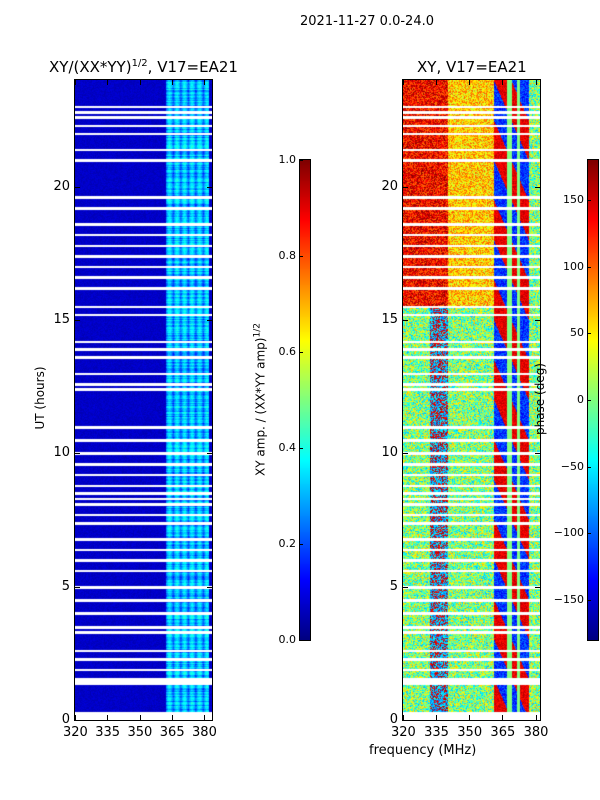 The height and width of the screenshot is (800, 600). Describe the element at coordinates (257, 330) in the screenshot. I see `cb0-label-sup: 1/2` at that location.